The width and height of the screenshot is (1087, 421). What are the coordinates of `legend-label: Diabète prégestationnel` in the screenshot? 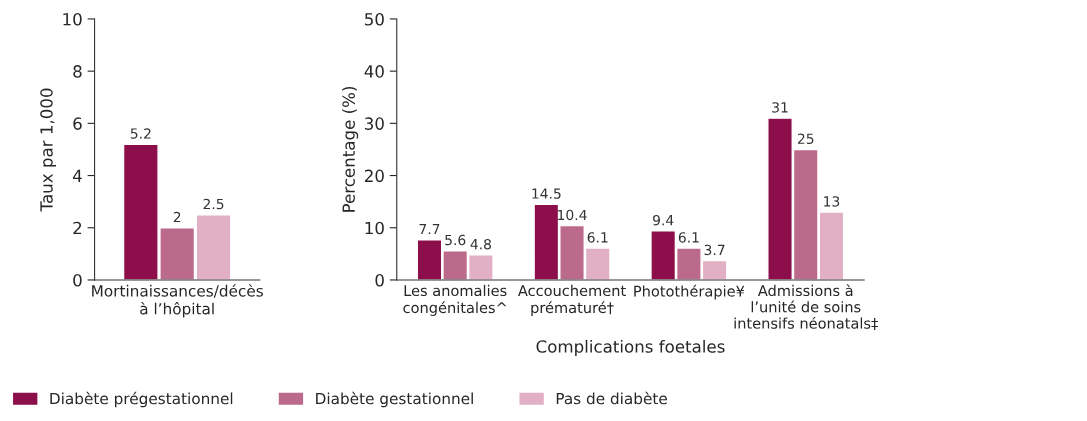 It's located at (141, 399).